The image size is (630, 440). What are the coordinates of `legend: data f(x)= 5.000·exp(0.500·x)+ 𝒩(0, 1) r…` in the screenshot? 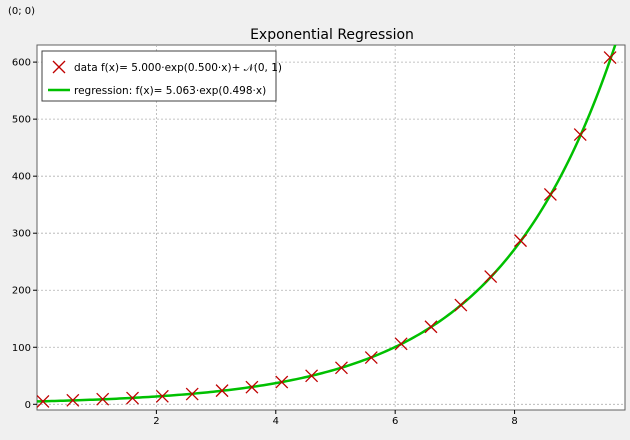 It's located at (161, 76).